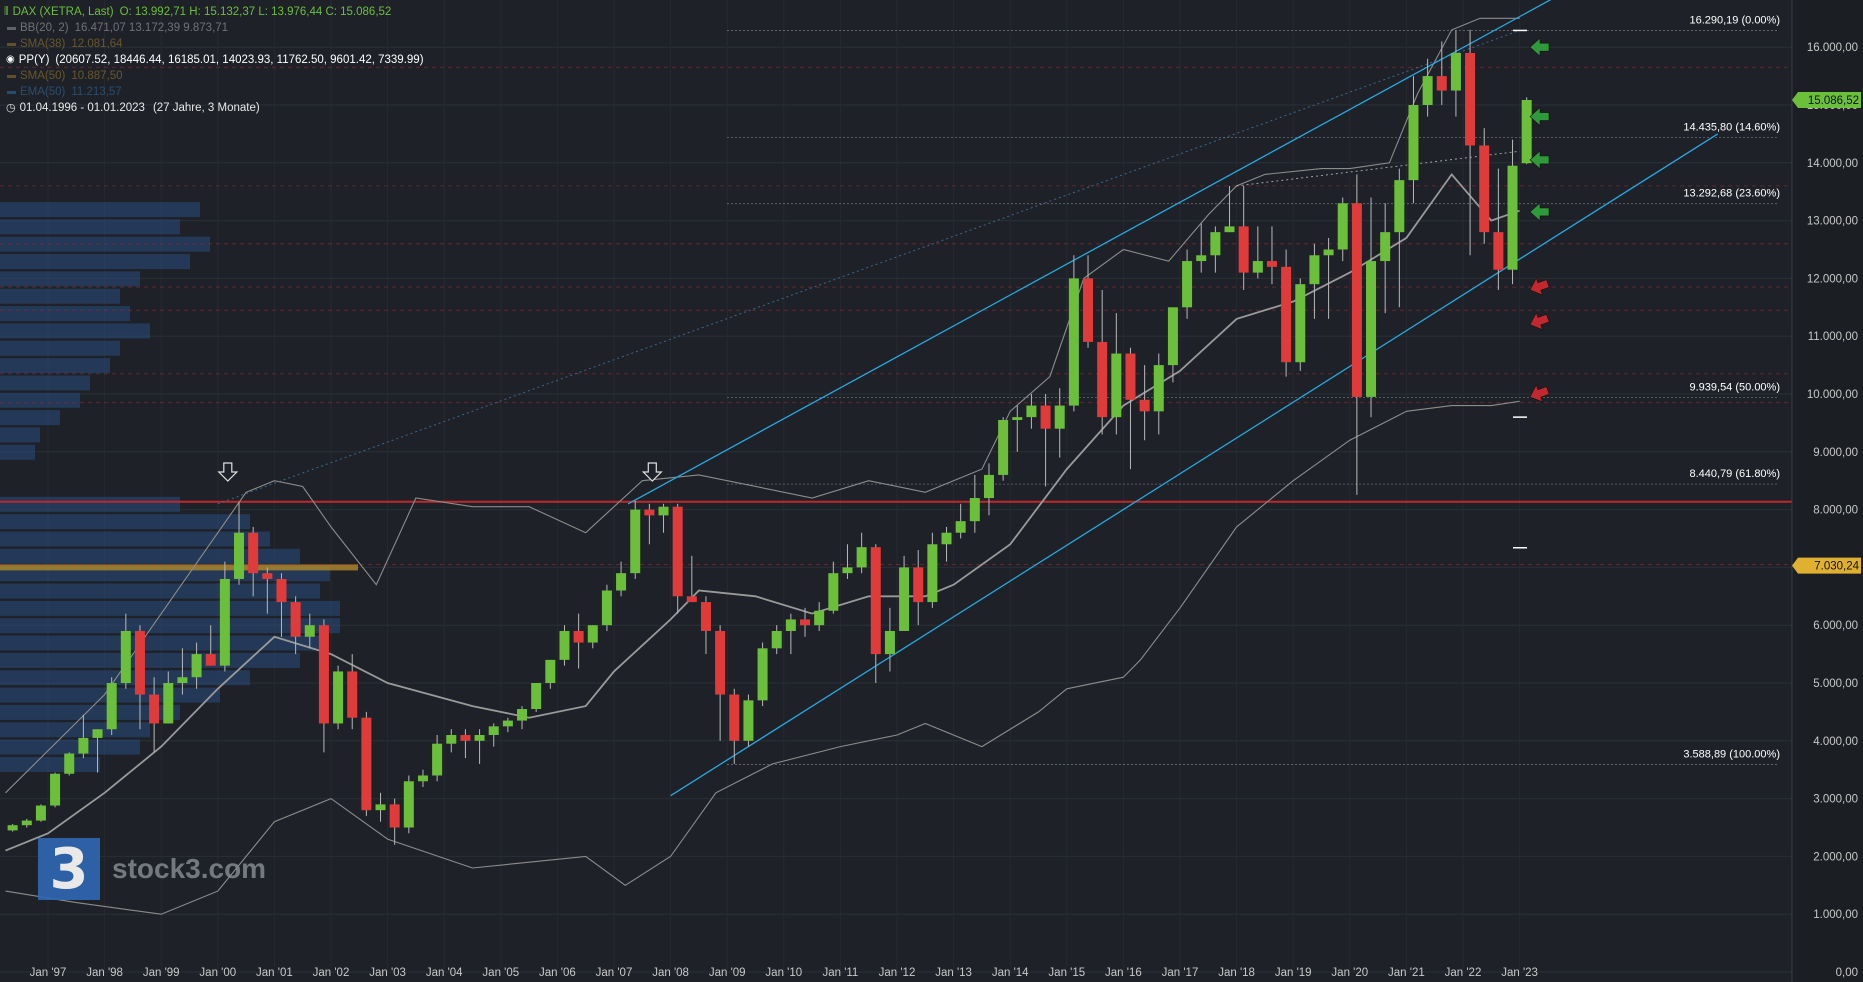  I want to click on y-tick-label: 10.000,00, so click(1832, 395).